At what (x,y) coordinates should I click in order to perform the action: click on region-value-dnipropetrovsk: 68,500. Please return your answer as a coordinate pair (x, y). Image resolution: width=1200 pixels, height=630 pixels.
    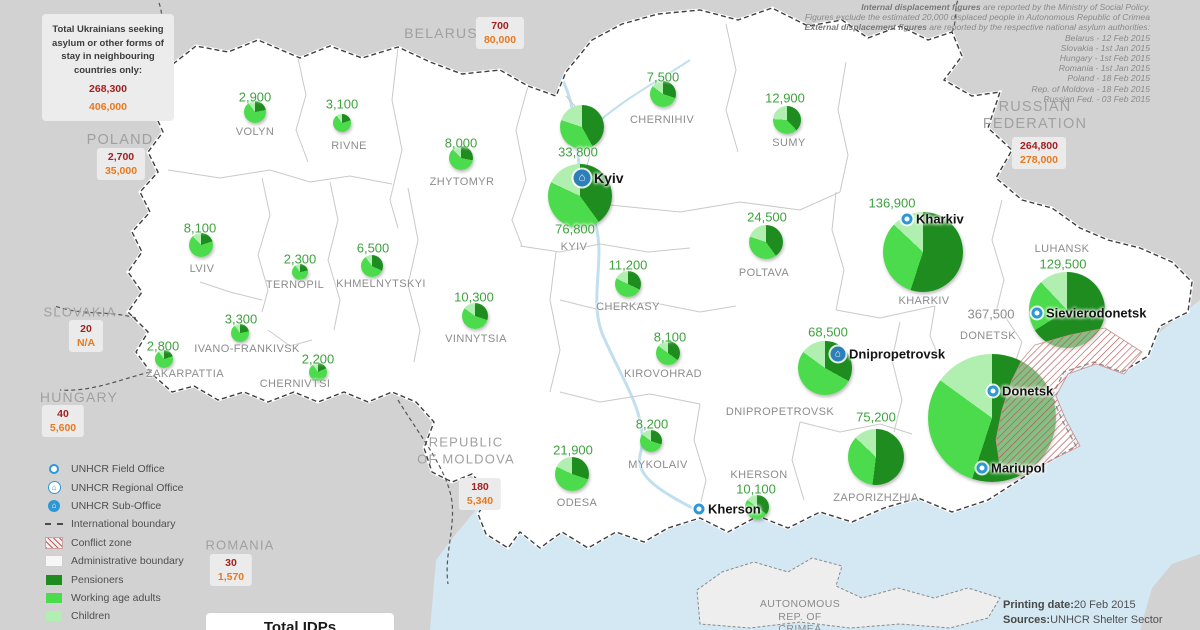
    Looking at the image, I should click on (828, 332).